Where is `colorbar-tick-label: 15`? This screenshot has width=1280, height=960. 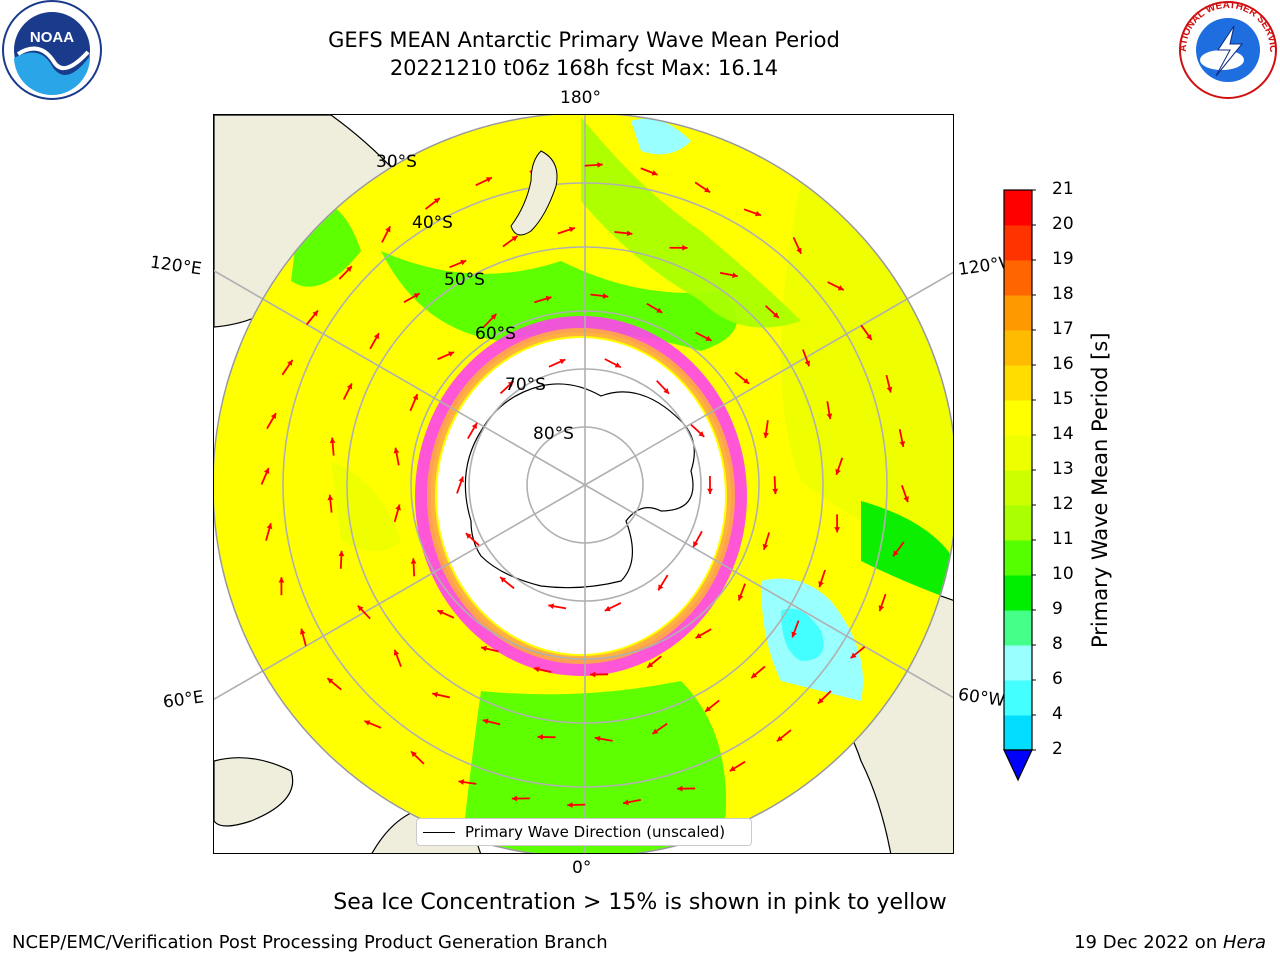 colorbar-tick-label: 15 is located at coordinates (1063, 399).